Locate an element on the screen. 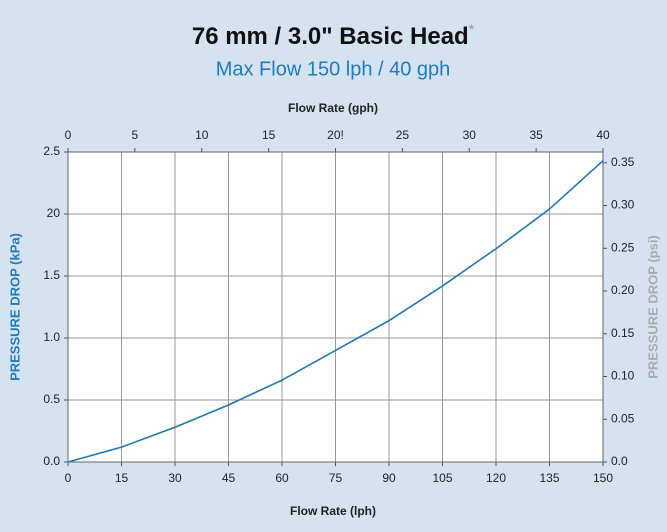  y2-tick-label: 0.15 is located at coordinates (623, 333).